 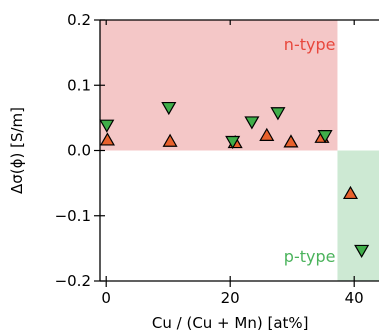 What do you see at coordinates (230, 323) in the screenshot?
I see `x-axis-label: Cu / (Cu + Mn) [at%]` at bounding box center [230, 323].